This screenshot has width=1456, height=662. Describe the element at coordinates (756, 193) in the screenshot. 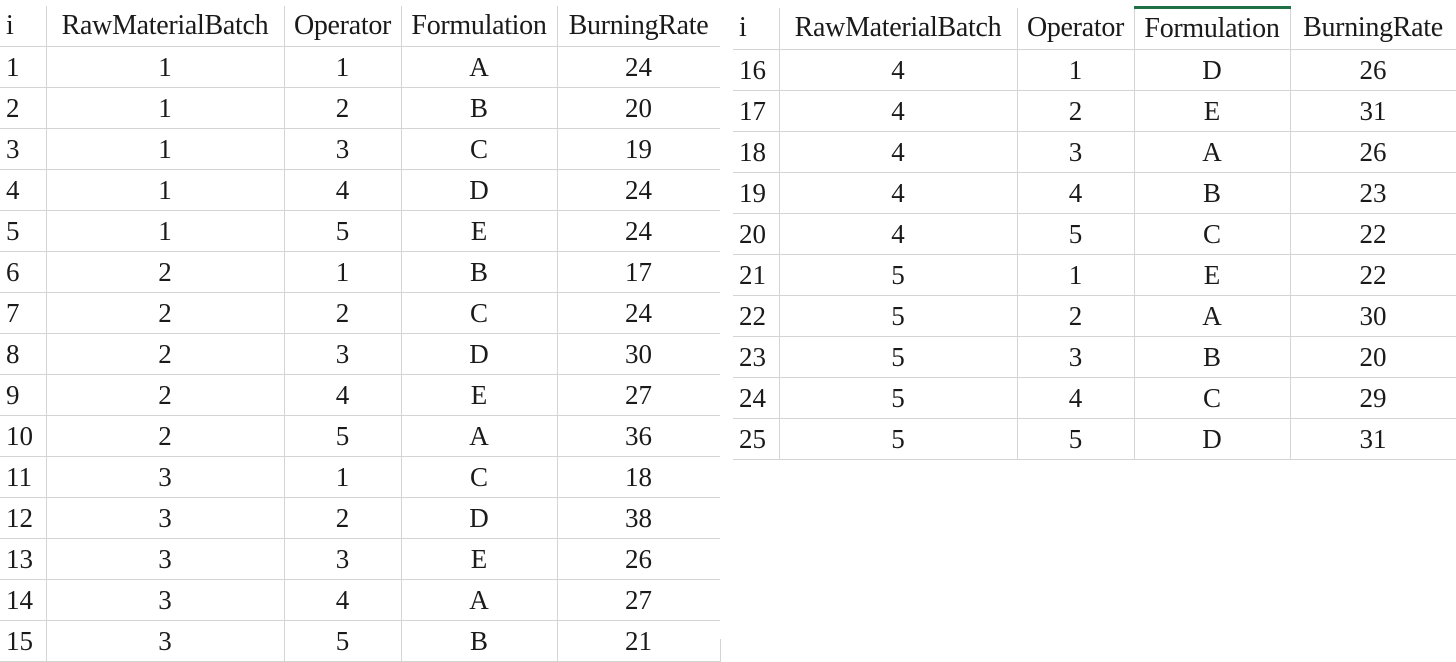

I see `cell-i: 19` at that location.